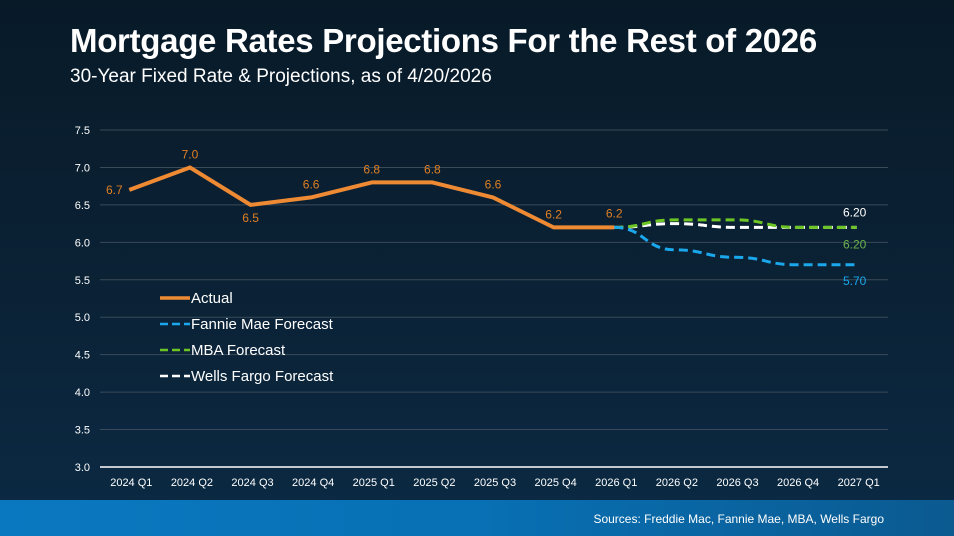 Image resolution: width=954 pixels, height=536 pixels. What do you see at coordinates (374, 483) in the screenshot?
I see `x-tick-label: 2025 Q1` at bounding box center [374, 483].